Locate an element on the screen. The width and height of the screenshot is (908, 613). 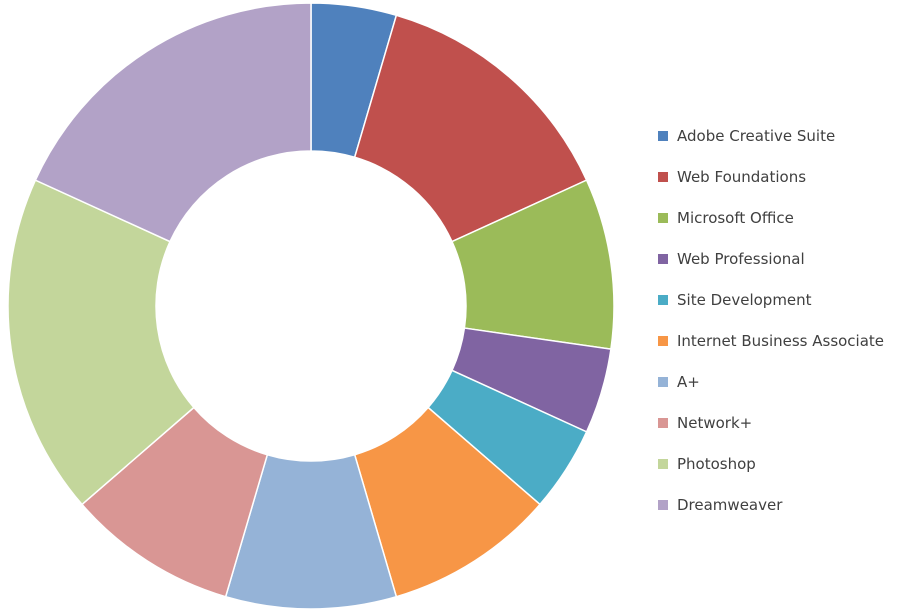
legend-label: Web Professional is located at coordinates (741, 258).